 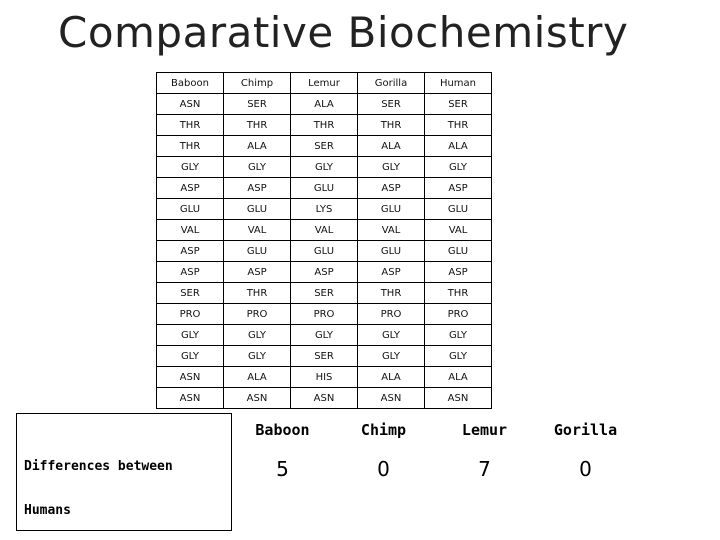 I want to click on difference-column-lemur: Lemur 7, so click(x=484, y=472).